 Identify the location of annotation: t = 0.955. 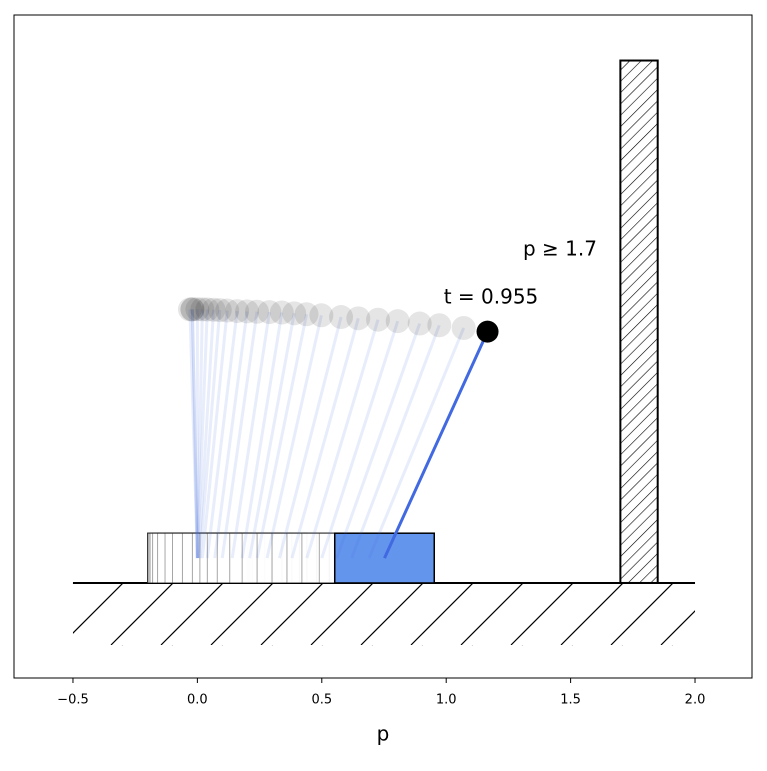
(491, 297).